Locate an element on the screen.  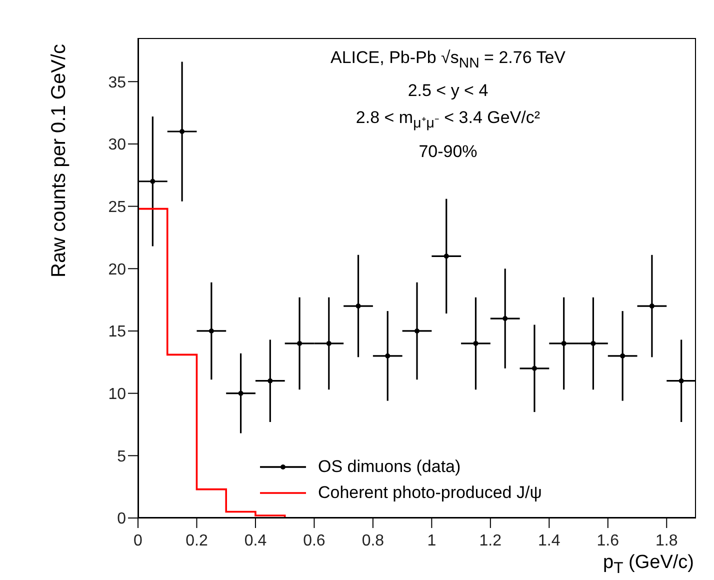
x-tick-label: 0 is located at coordinates (138, 541).